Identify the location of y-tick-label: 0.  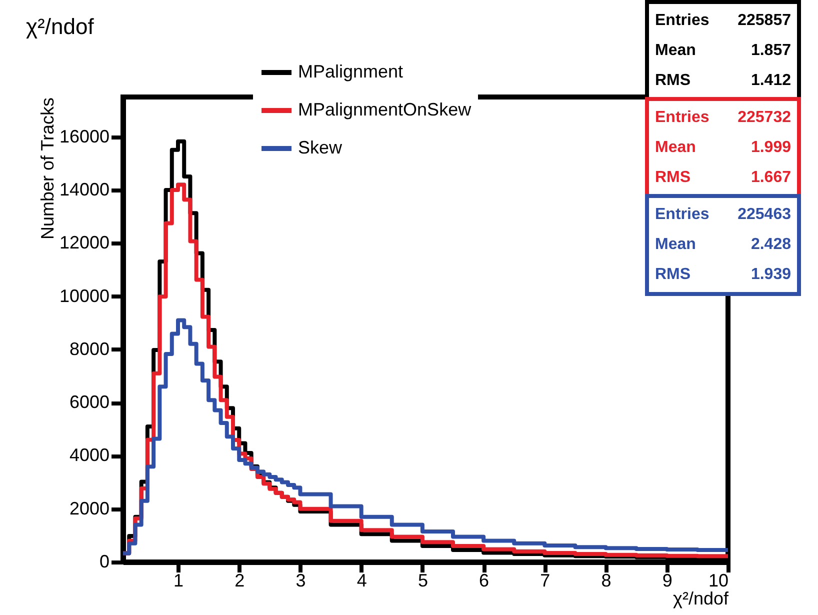
(104, 562).